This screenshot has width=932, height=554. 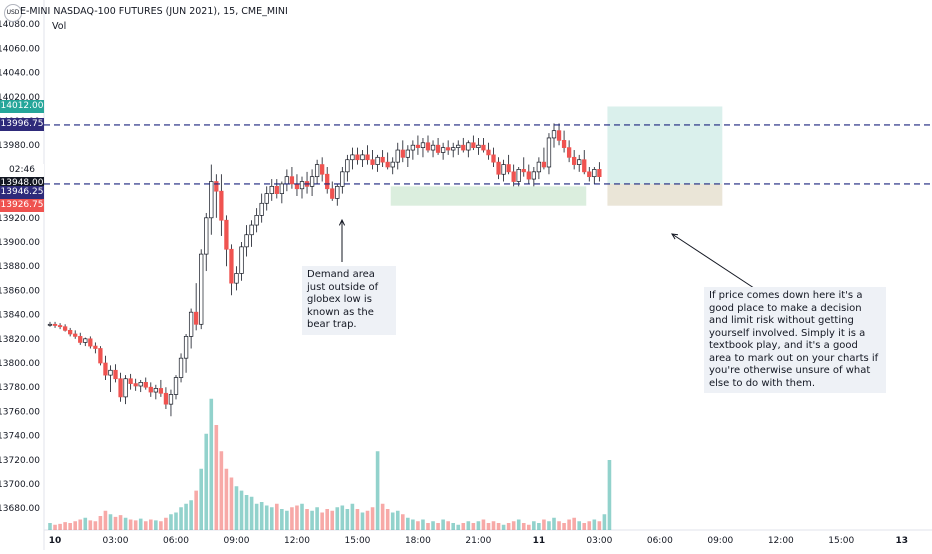 What do you see at coordinates (357, 541) in the screenshot?
I see `time-tick-label: 15:00` at bounding box center [357, 541].